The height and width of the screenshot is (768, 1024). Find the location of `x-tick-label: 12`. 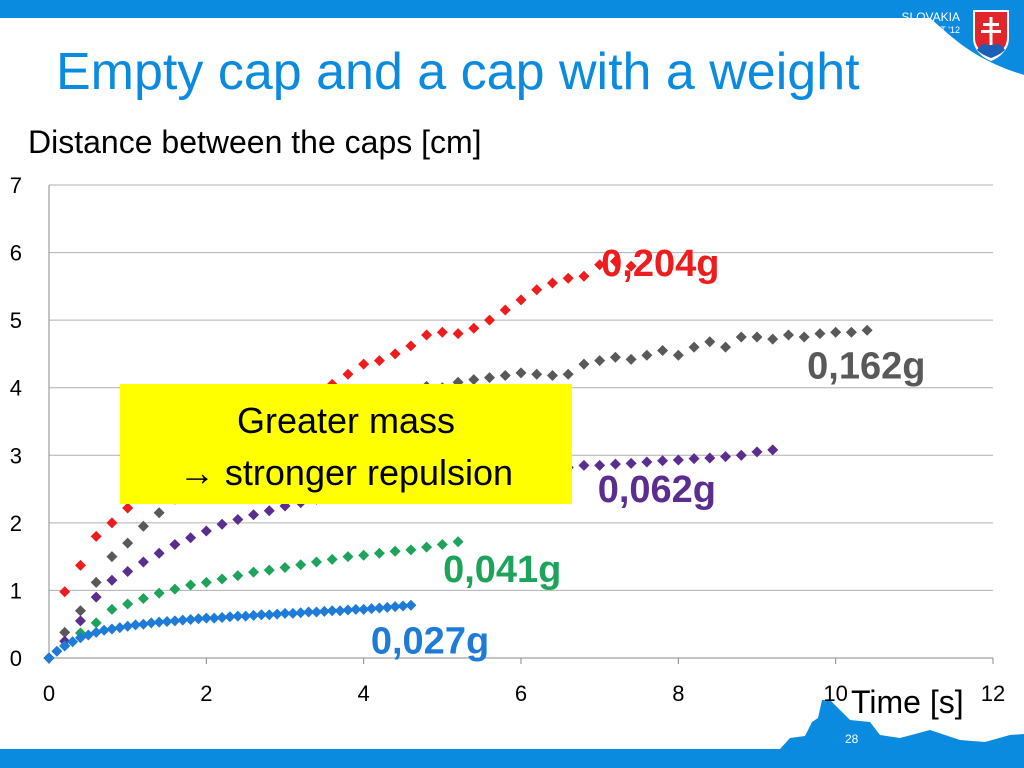

x-tick-label: 12 is located at coordinates (993, 693).